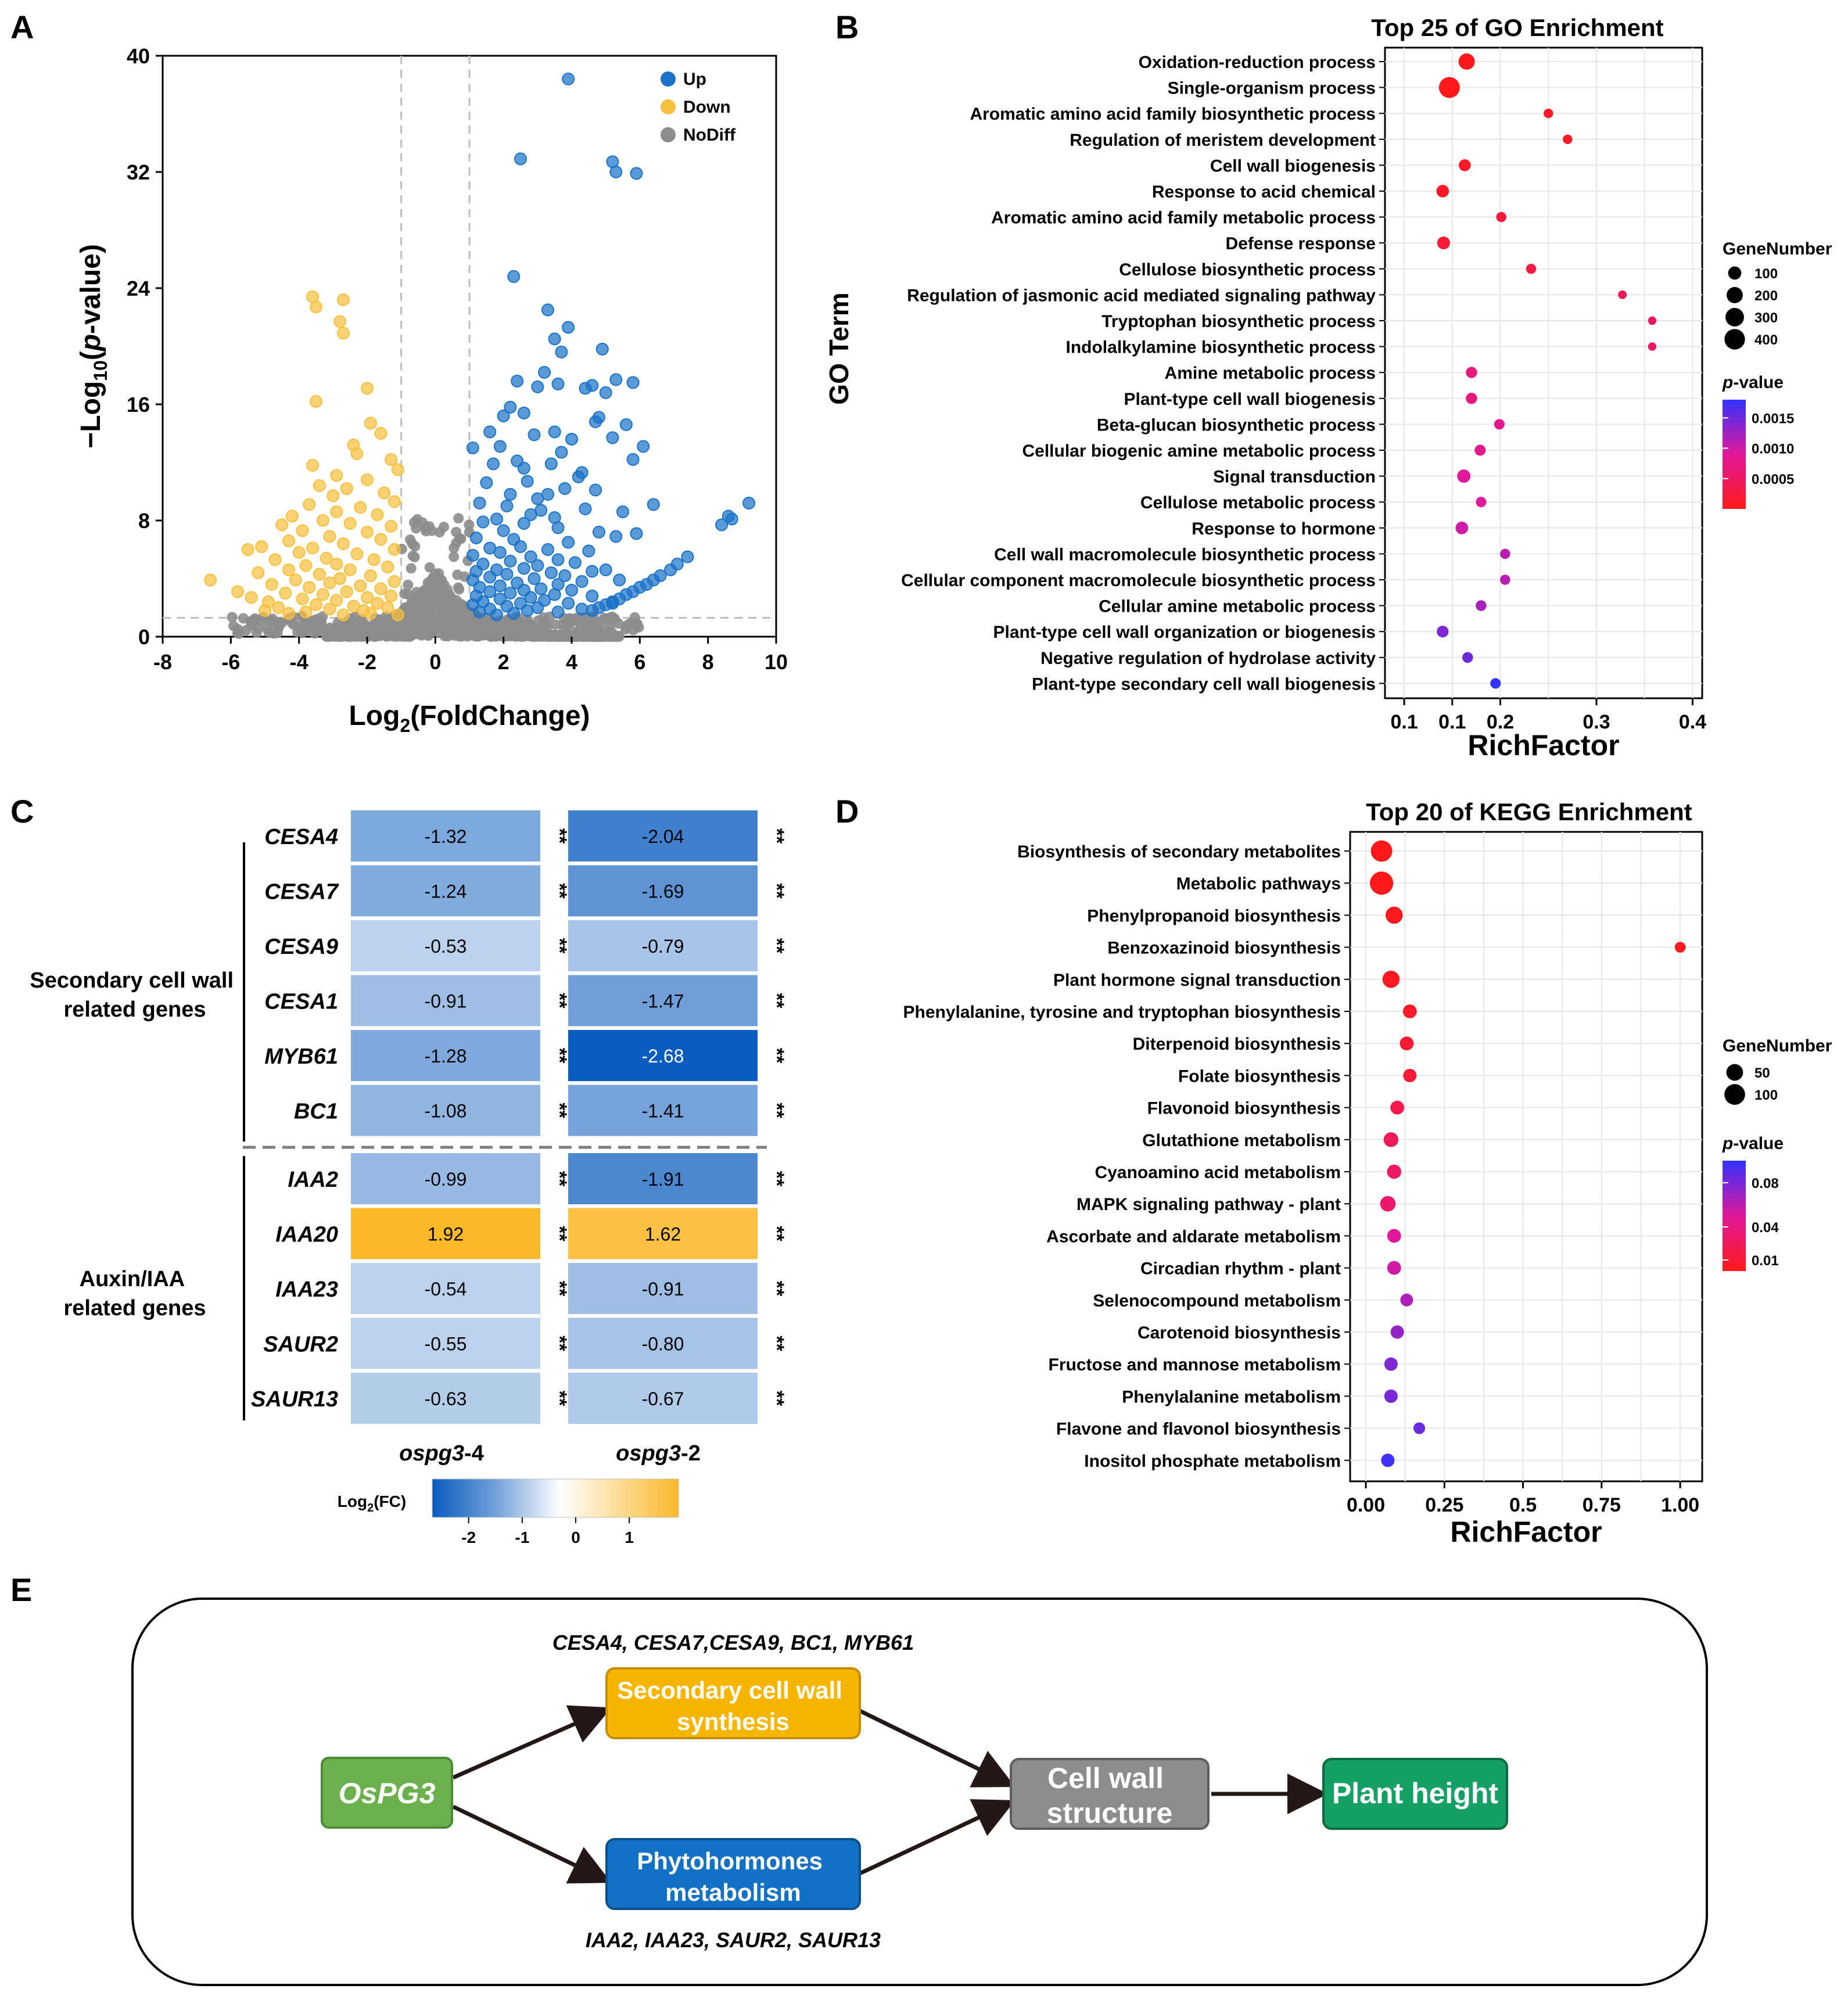  I want to click on kegg-x-axis-label: RichFactor, so click(1526, 1532).